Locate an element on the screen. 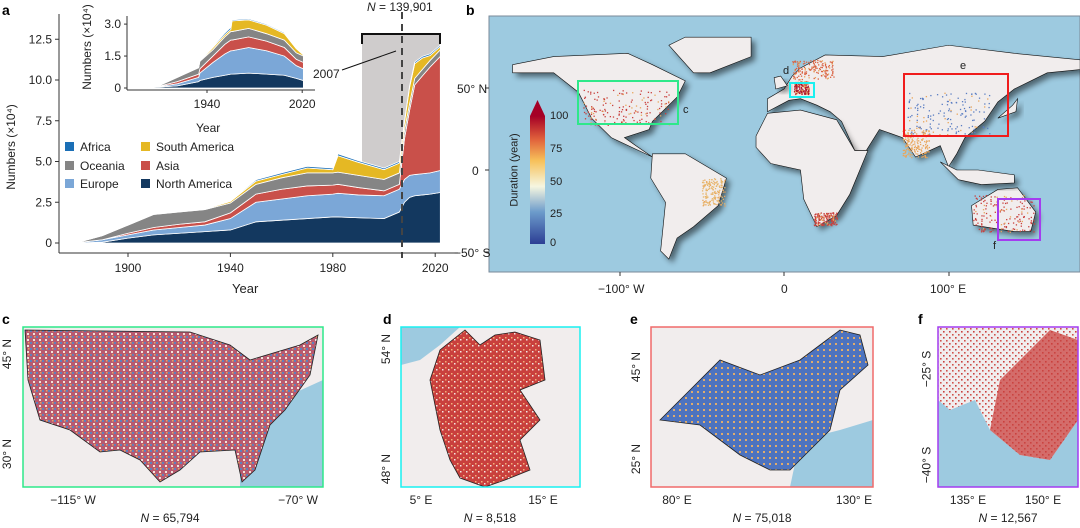  legend-label: Africa is located at coordinates (95, 147).